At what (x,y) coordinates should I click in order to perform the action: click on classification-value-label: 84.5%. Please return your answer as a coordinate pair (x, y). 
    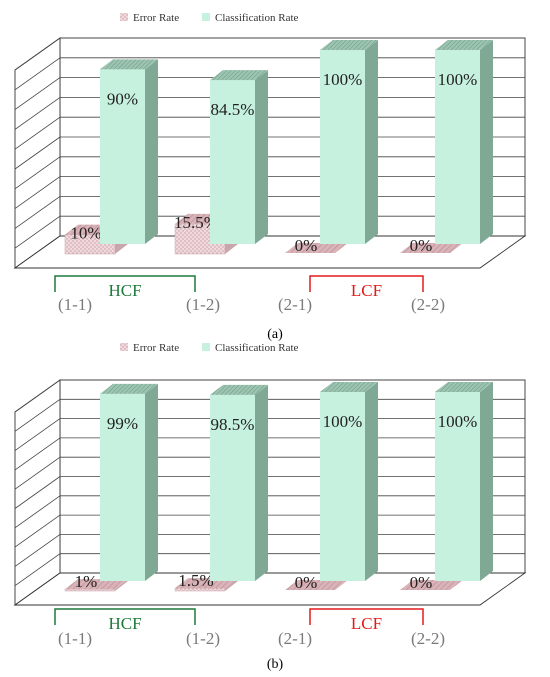
    Looking at the image, I should click on (233, 109).